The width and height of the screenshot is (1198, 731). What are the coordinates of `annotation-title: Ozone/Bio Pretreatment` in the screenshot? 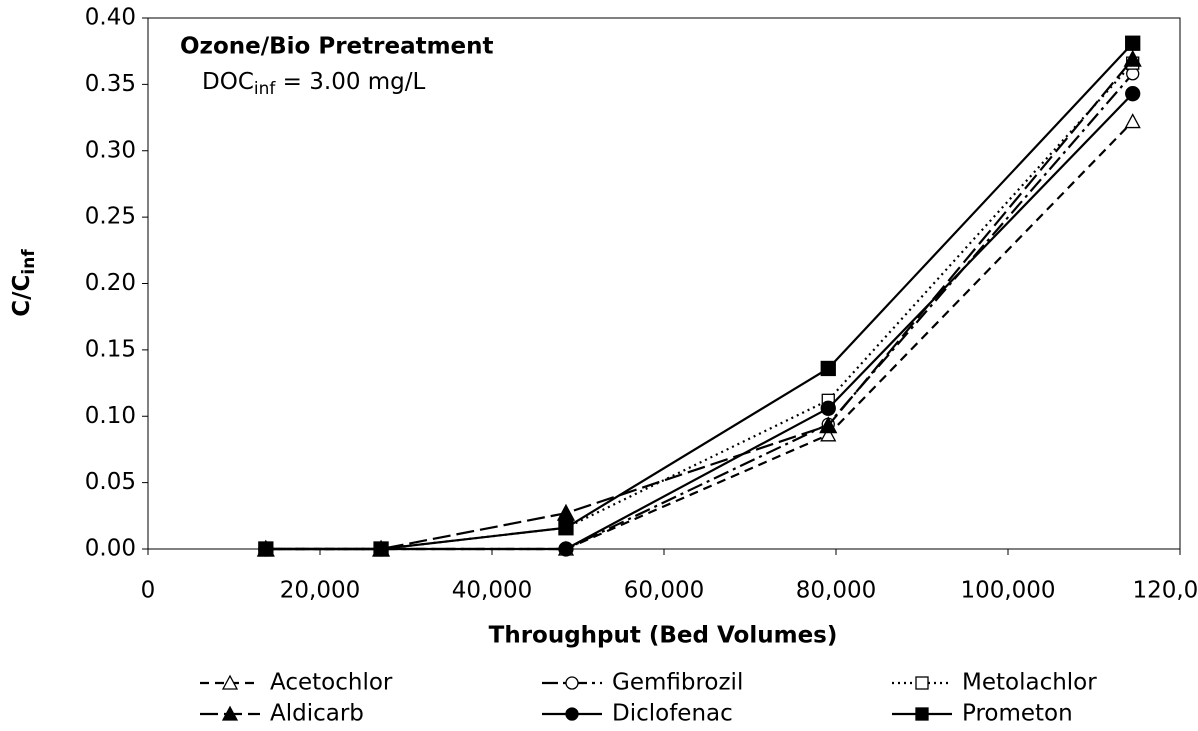 It's located at (337, 47).